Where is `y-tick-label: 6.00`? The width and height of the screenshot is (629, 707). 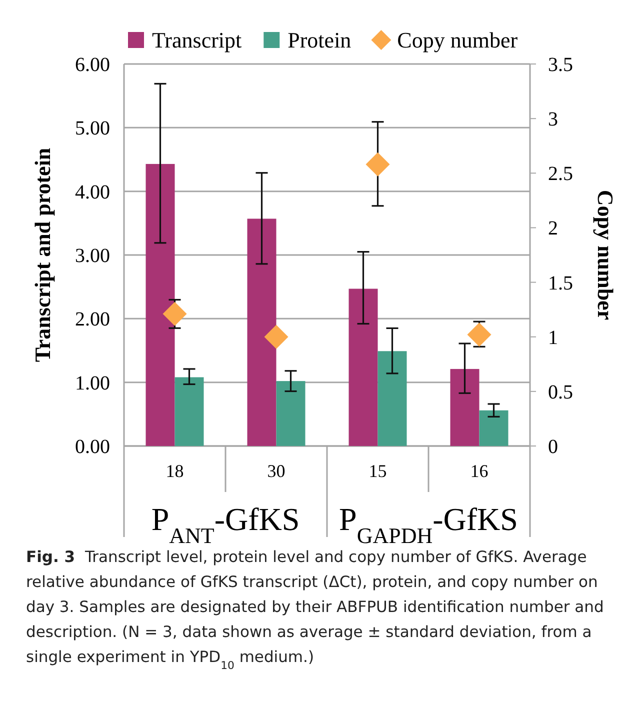
y-tick-label: 6.00 is located at coordinates (92, 65).